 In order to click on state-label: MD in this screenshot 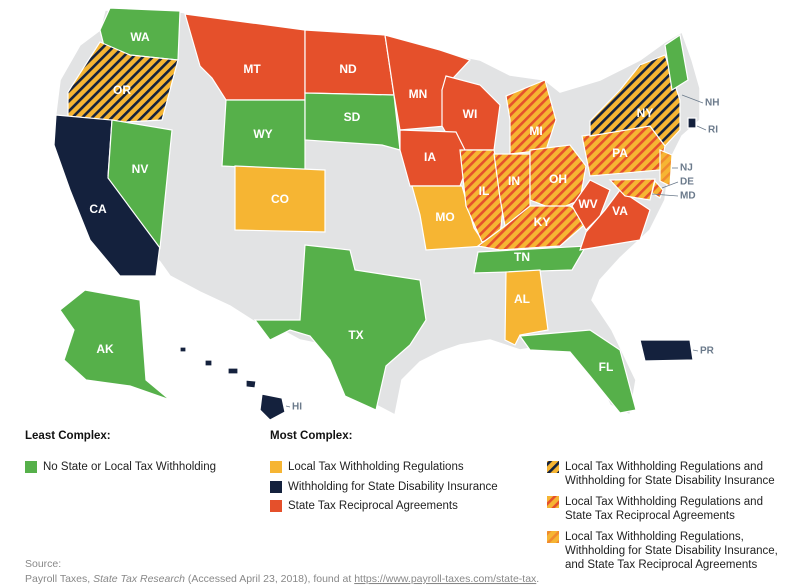, I will do `click(688, 196)`.